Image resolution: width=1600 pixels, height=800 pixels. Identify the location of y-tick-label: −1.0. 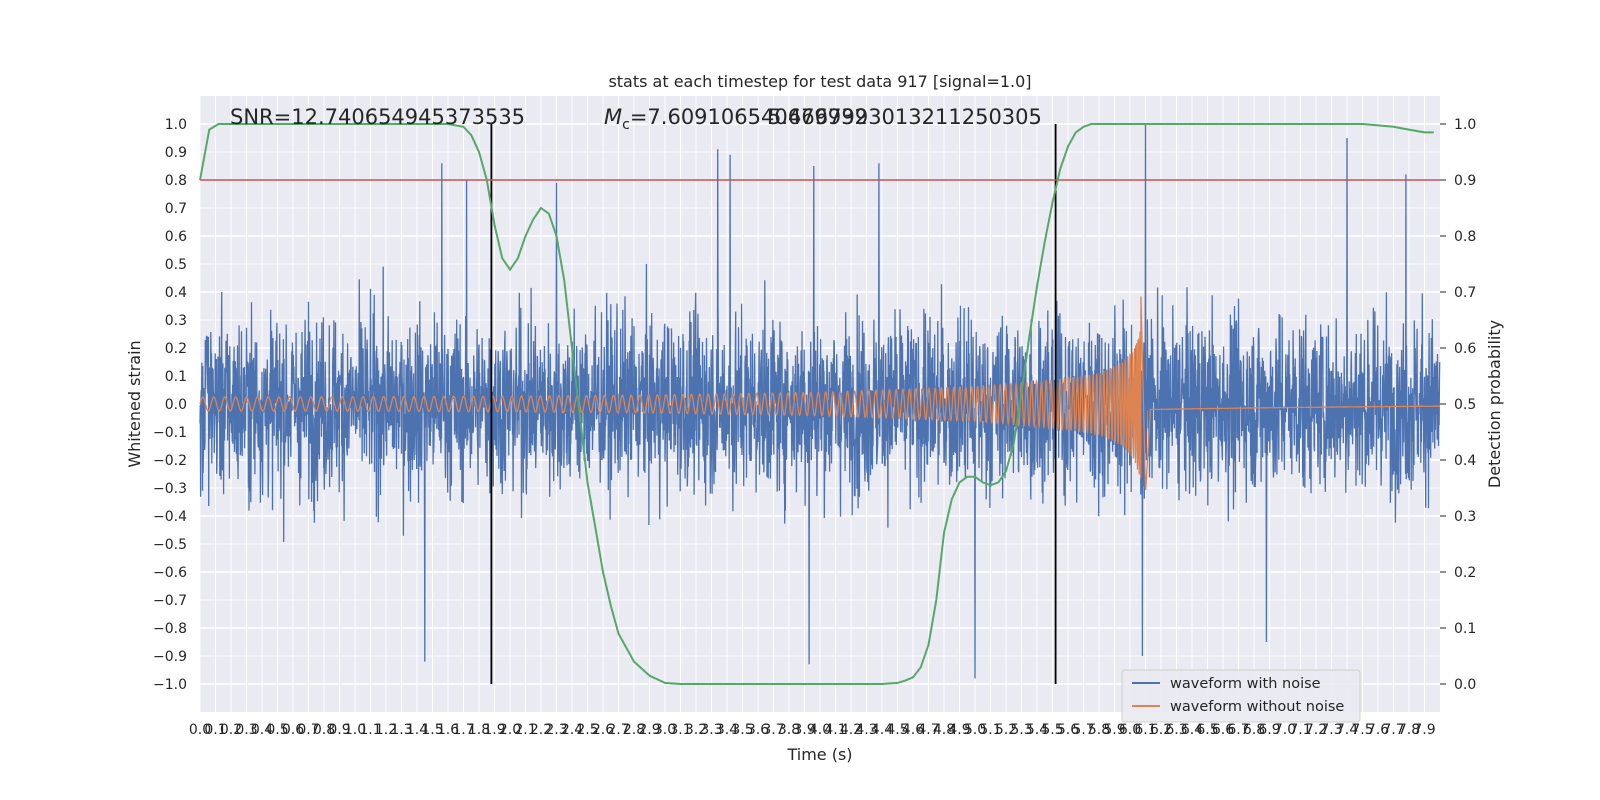
(170, 685).